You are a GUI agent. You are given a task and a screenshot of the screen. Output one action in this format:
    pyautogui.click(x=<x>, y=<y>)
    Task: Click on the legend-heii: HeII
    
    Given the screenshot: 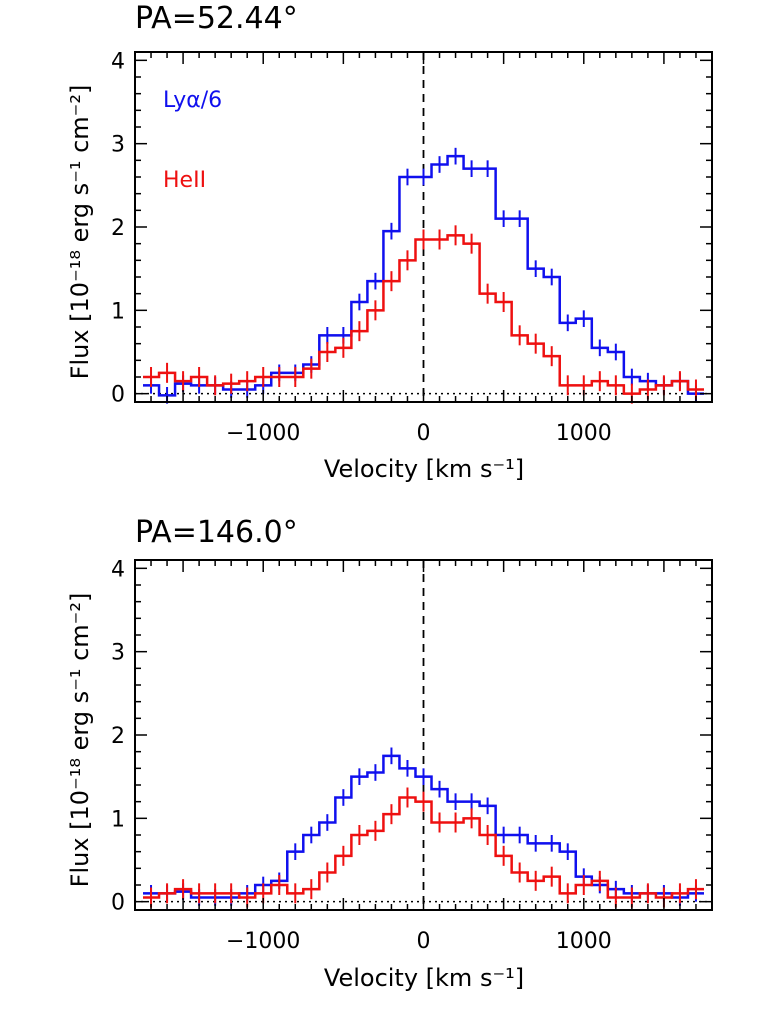 What is the action you would take?
    pyautogui.click(x=184, y=180)
    